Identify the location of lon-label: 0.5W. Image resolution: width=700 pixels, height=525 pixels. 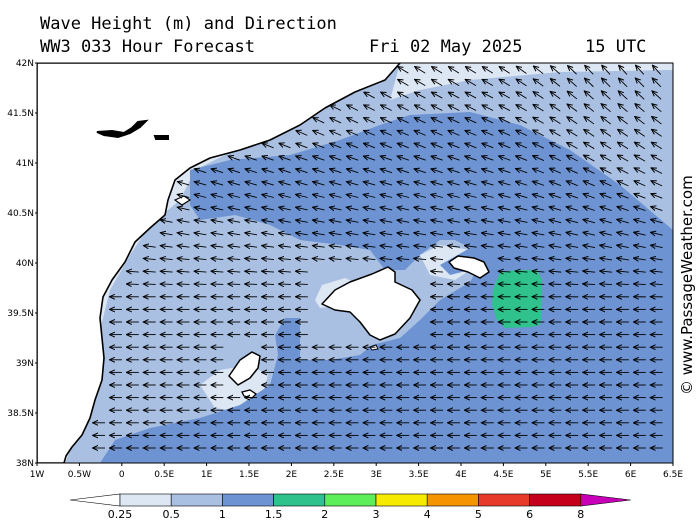
(79, 475).